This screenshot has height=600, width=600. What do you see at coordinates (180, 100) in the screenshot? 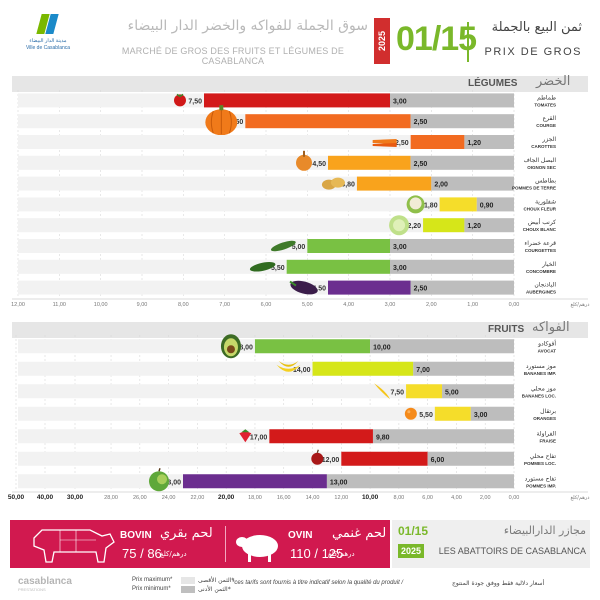
I see `tomato-icon` at bounding box center [180, 100].